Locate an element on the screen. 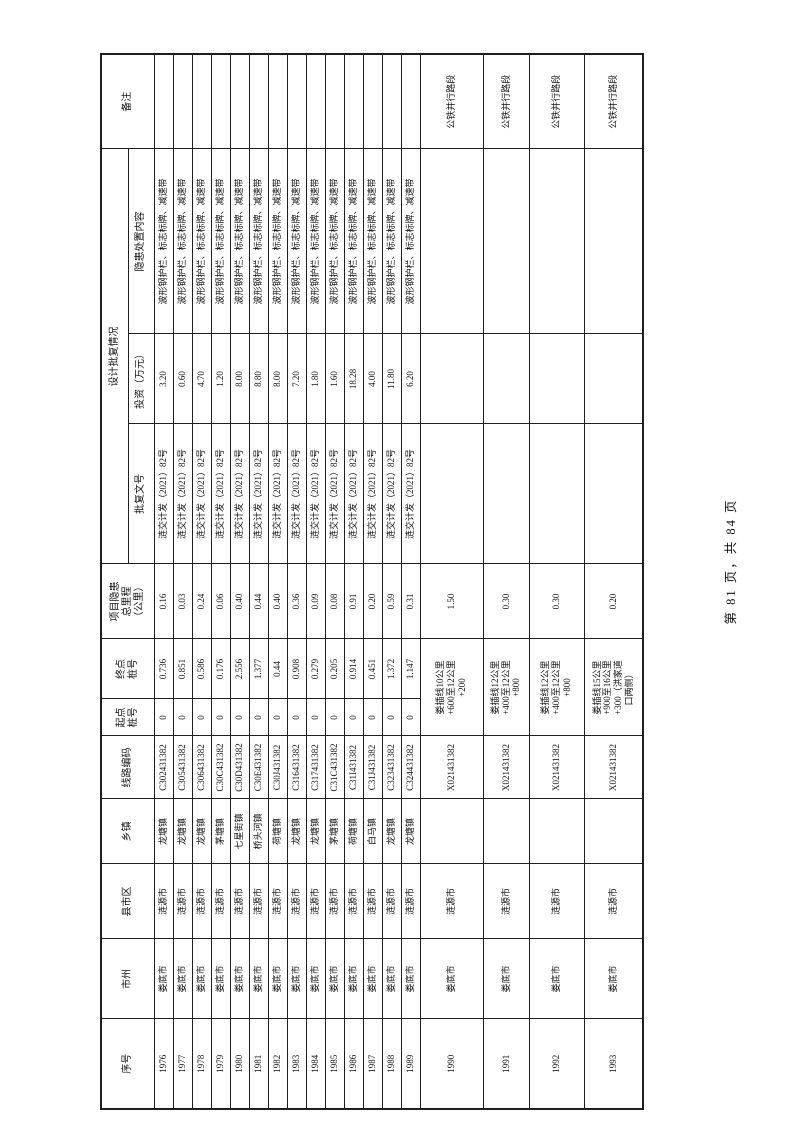  cell-end: 1.377 is located at coordinates (258, 669).